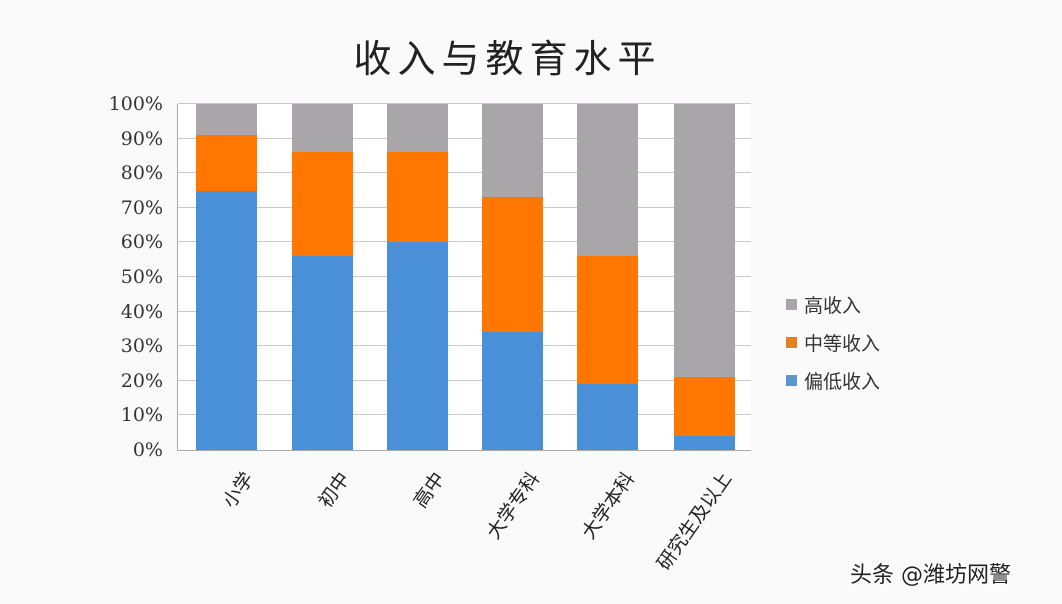  I want to click on legend-label: 高收入, so click(833, 305).